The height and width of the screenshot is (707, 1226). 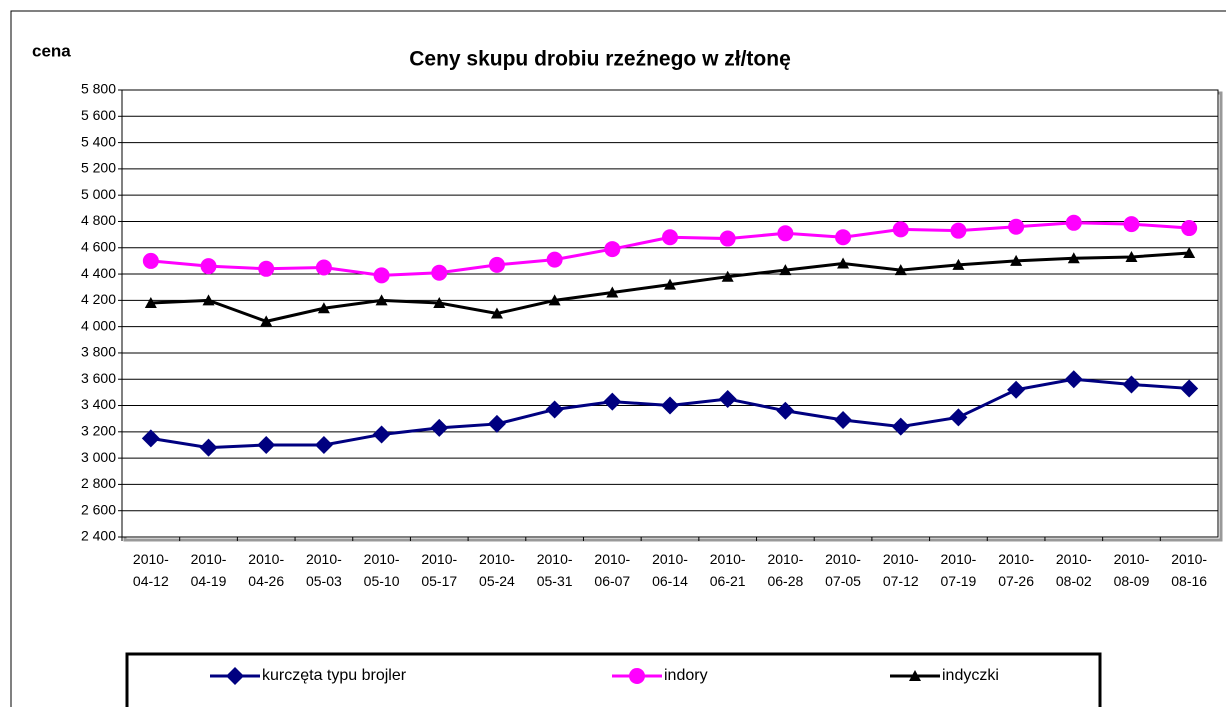 What do you see at coordinates (900, 570) in the screenshot?
I see `x-tick-label: 2010-07-12` at bounding box center [900, 570].